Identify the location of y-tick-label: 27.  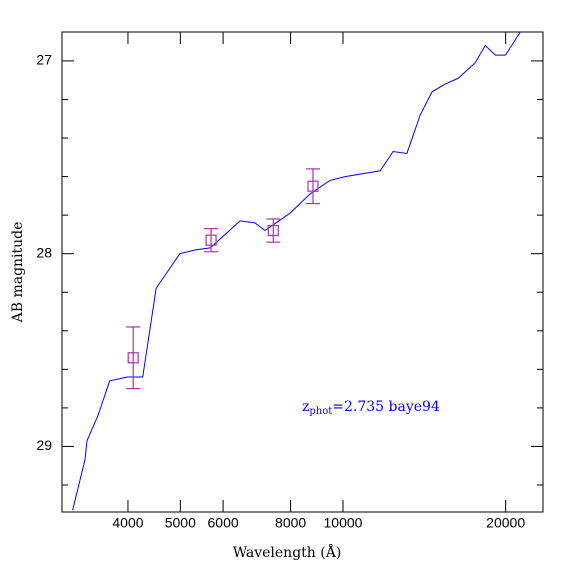
(44, 60).